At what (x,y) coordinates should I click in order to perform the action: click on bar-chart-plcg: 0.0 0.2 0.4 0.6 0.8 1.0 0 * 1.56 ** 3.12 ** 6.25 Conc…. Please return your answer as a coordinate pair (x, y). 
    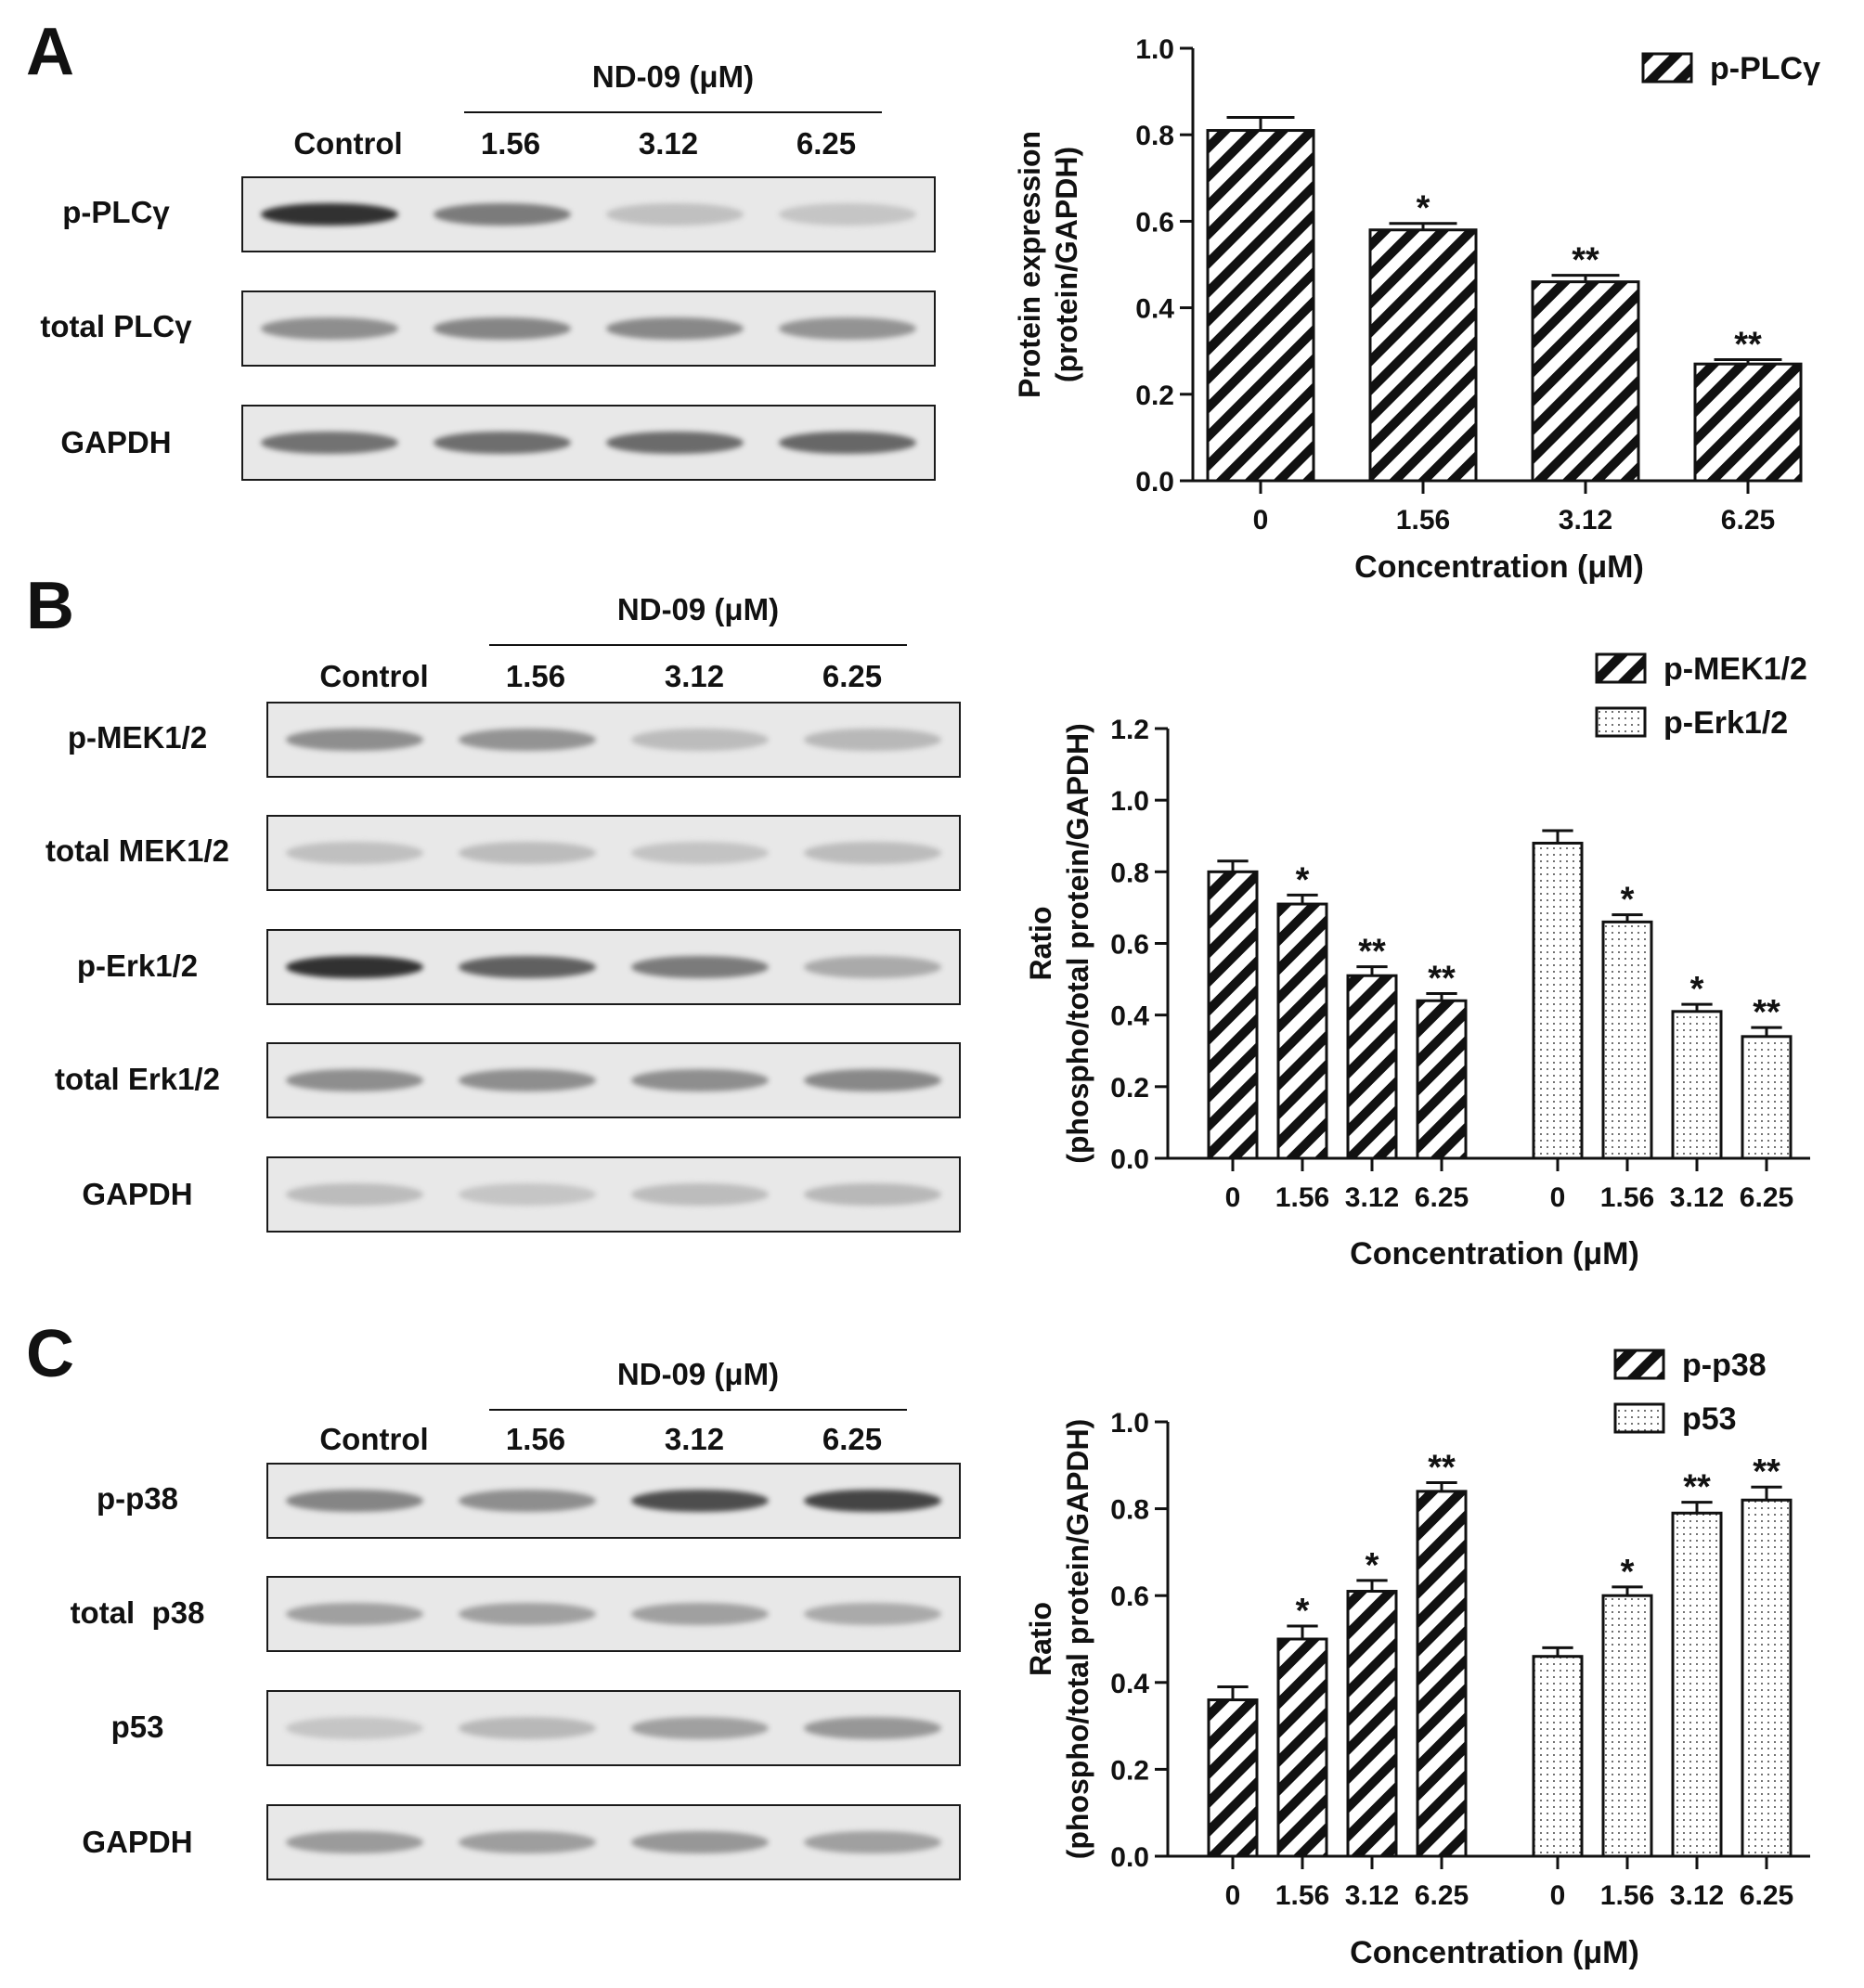
    Looking at the image, I should click on (1416, 309).